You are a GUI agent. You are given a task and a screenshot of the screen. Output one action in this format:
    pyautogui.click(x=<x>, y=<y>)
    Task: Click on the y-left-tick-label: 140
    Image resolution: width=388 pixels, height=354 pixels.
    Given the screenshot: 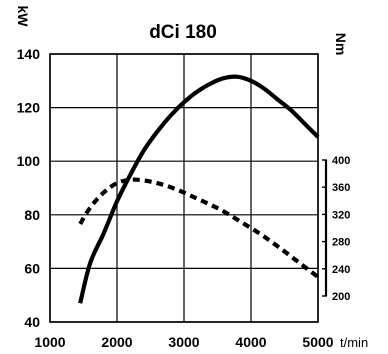 What is the action you would take?
    pyautogui.click(x=29, y=54)
    